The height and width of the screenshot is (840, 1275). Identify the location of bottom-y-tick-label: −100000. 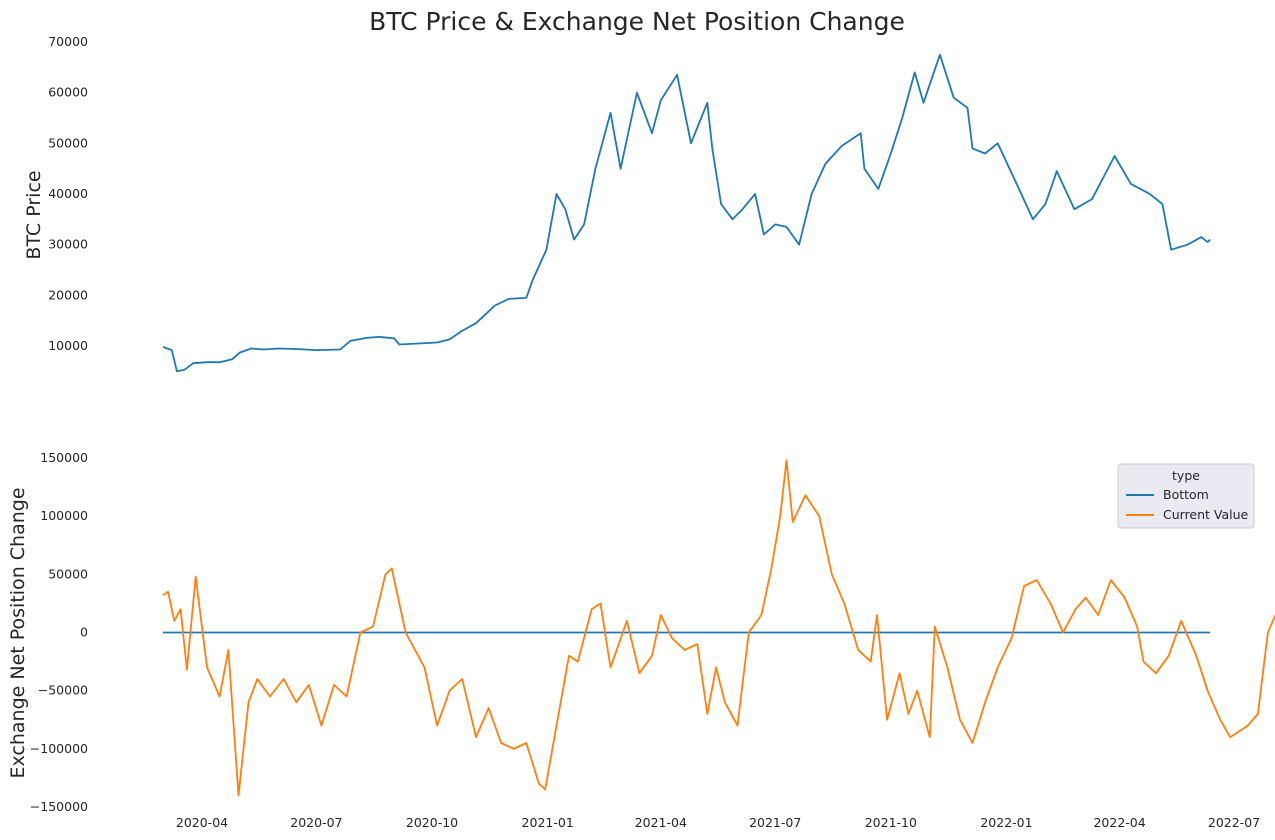
(59, 748).